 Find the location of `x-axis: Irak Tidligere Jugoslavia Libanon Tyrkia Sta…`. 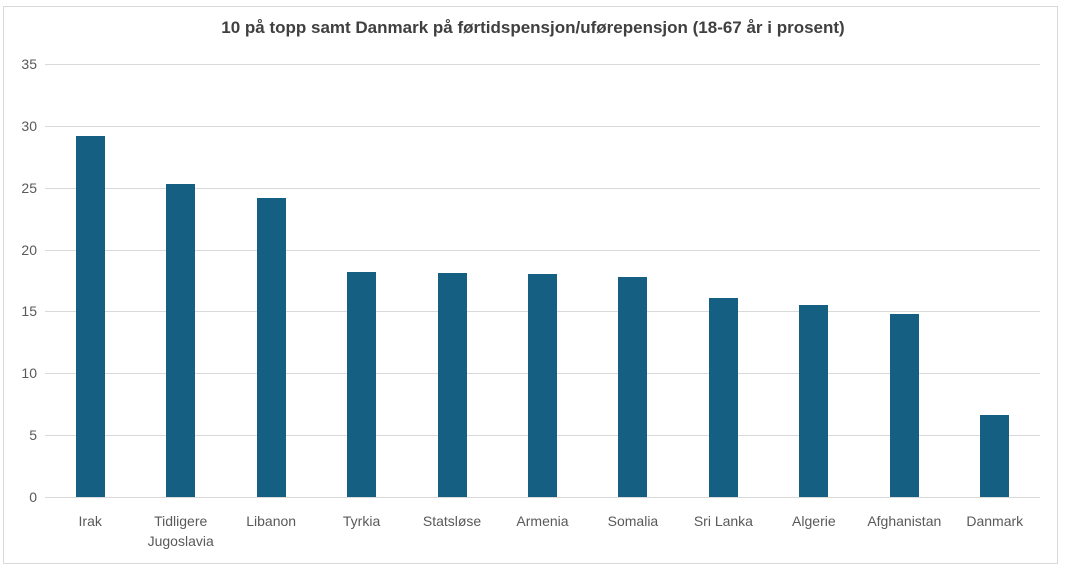

x-axis: Irak Tidligere Jugoslavia Libanon Tyrkia Sta… is located at coordinates (542, 537).